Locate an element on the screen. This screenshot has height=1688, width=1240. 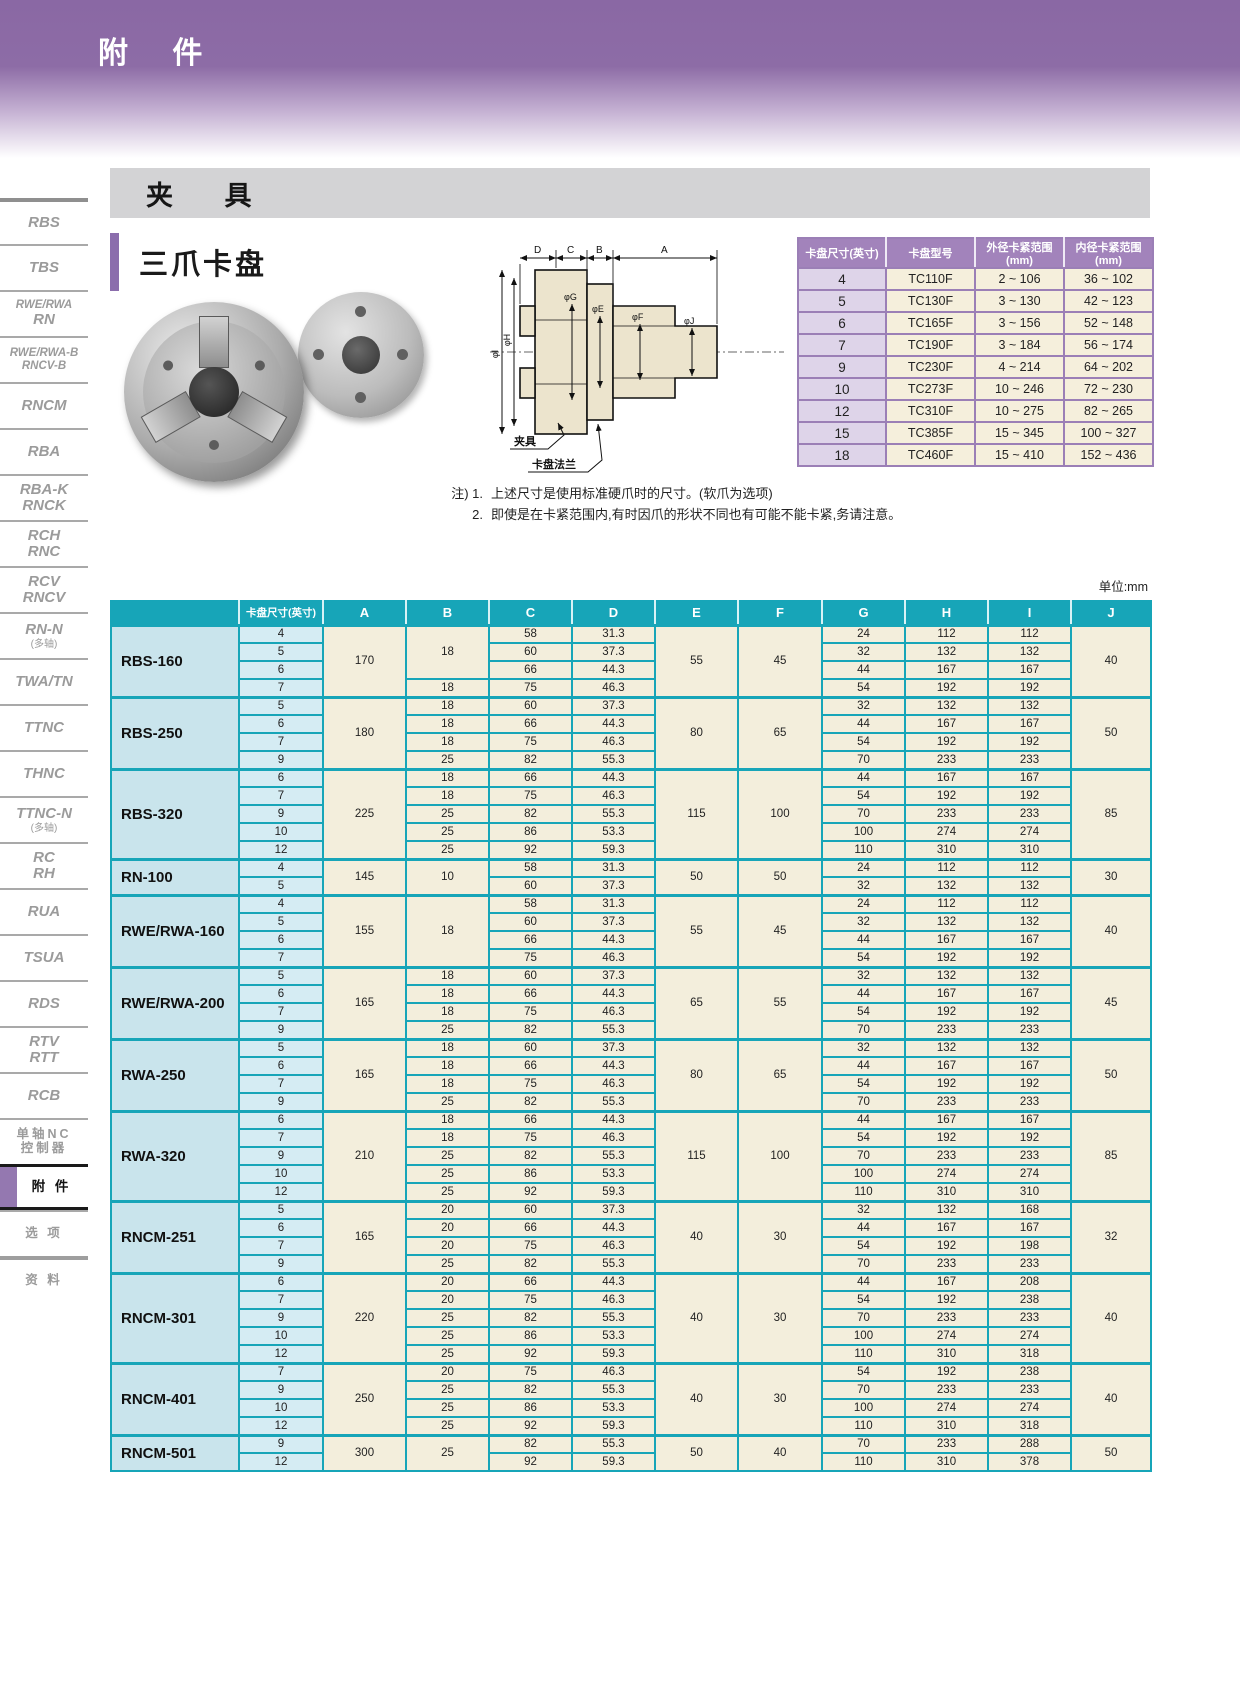
spec-cell: 56 ~ 174 is located at coordinates (1108, 345).